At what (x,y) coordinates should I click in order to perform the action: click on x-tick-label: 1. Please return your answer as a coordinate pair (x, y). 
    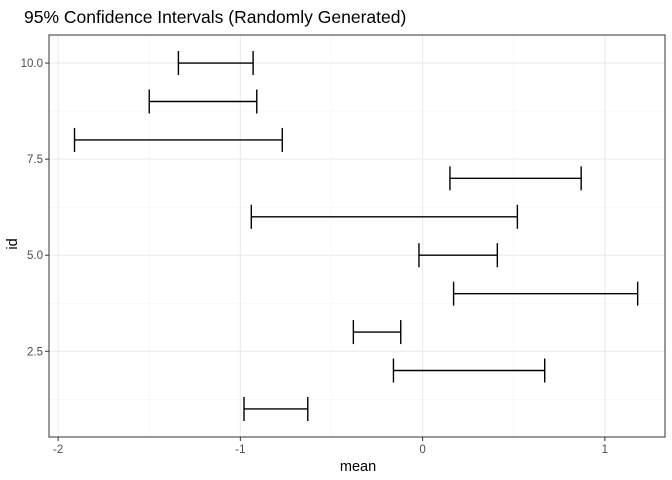
    Looking at the image, I should click on (605, 450).